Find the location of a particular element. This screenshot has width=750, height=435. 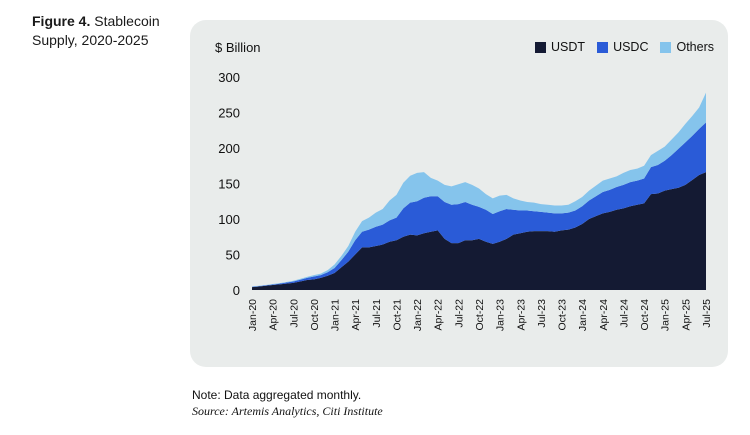

legend-item-usdc: USDC is located at coordinates (622, 47).